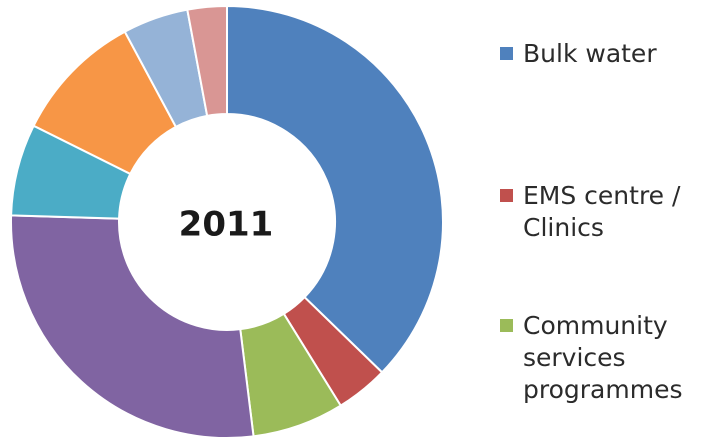 The height and width of the screenshot is (438, 706). What do you see at coordinates (590, 53) in the screenshot?
I see `legend-label-bulk-water: Bulk water` at bounding box center [590, 53].